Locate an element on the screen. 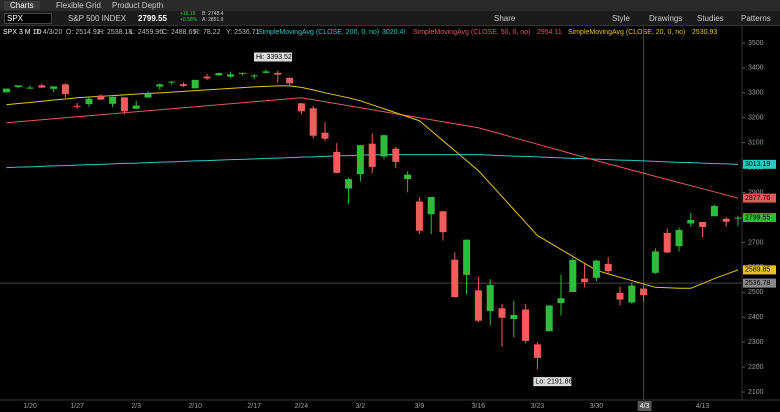  last-price: 2799.55 is located at coordinates (152, 18).